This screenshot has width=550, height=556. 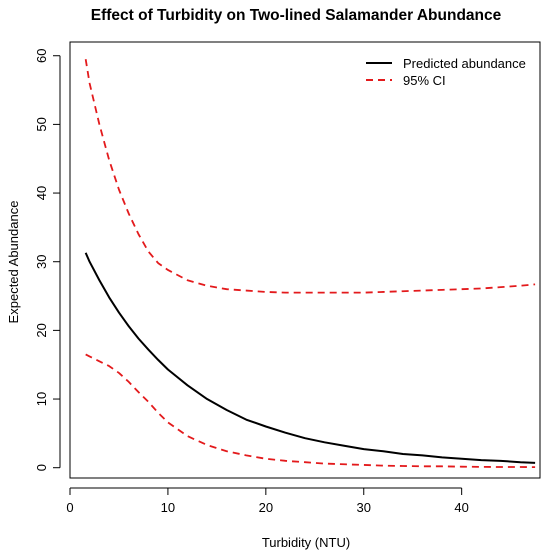 I want to click on y-tick-label: 60, so click(x=41, y=55).